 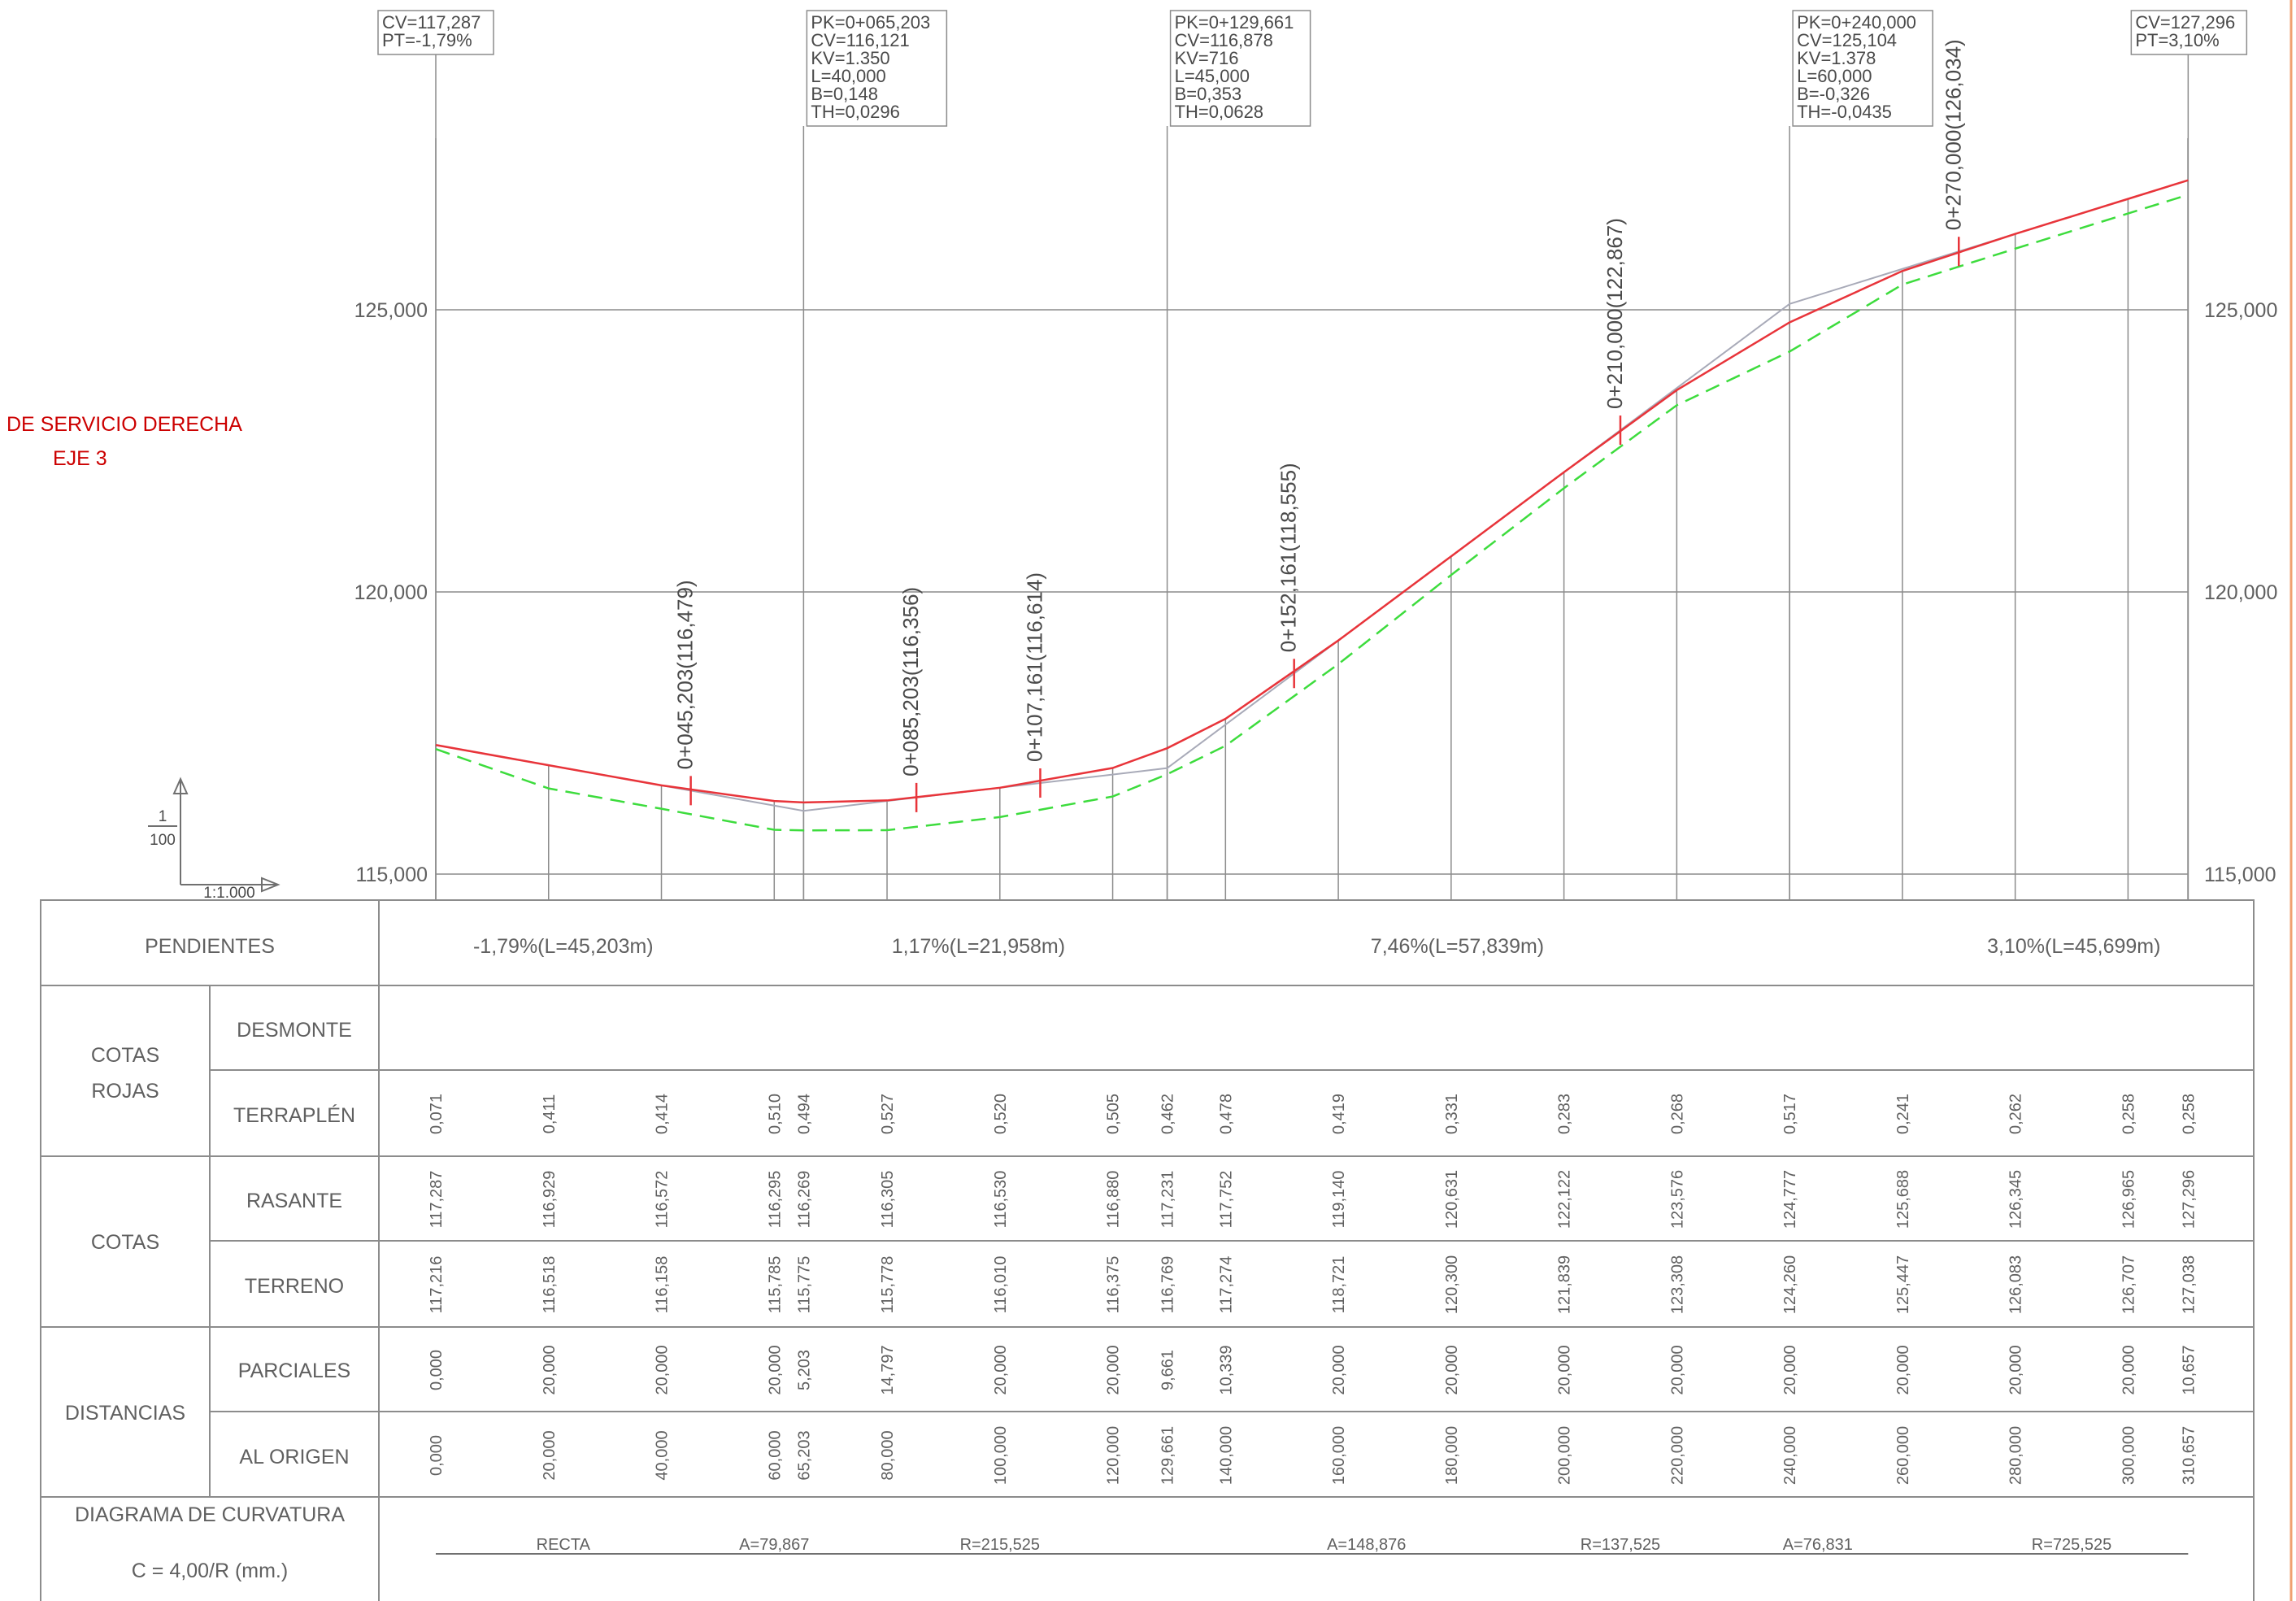 What do you see at coordinates (163, 816) in the screenshot?
I see `vertical-scale-num: 1` at bounding box center [163, 816].